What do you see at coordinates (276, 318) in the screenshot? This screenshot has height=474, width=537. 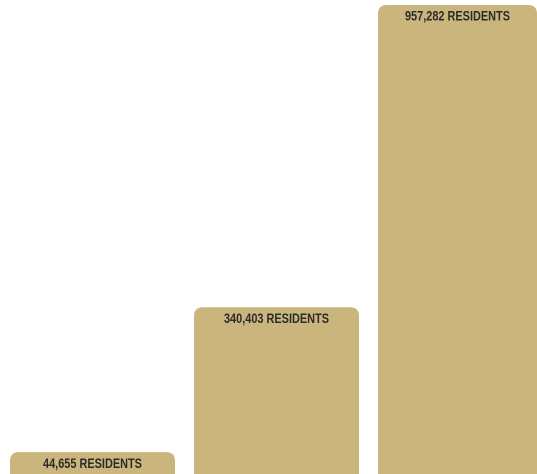 I see `value-label: 340,403 RESIDENTS` at bounding box center [276, 318].